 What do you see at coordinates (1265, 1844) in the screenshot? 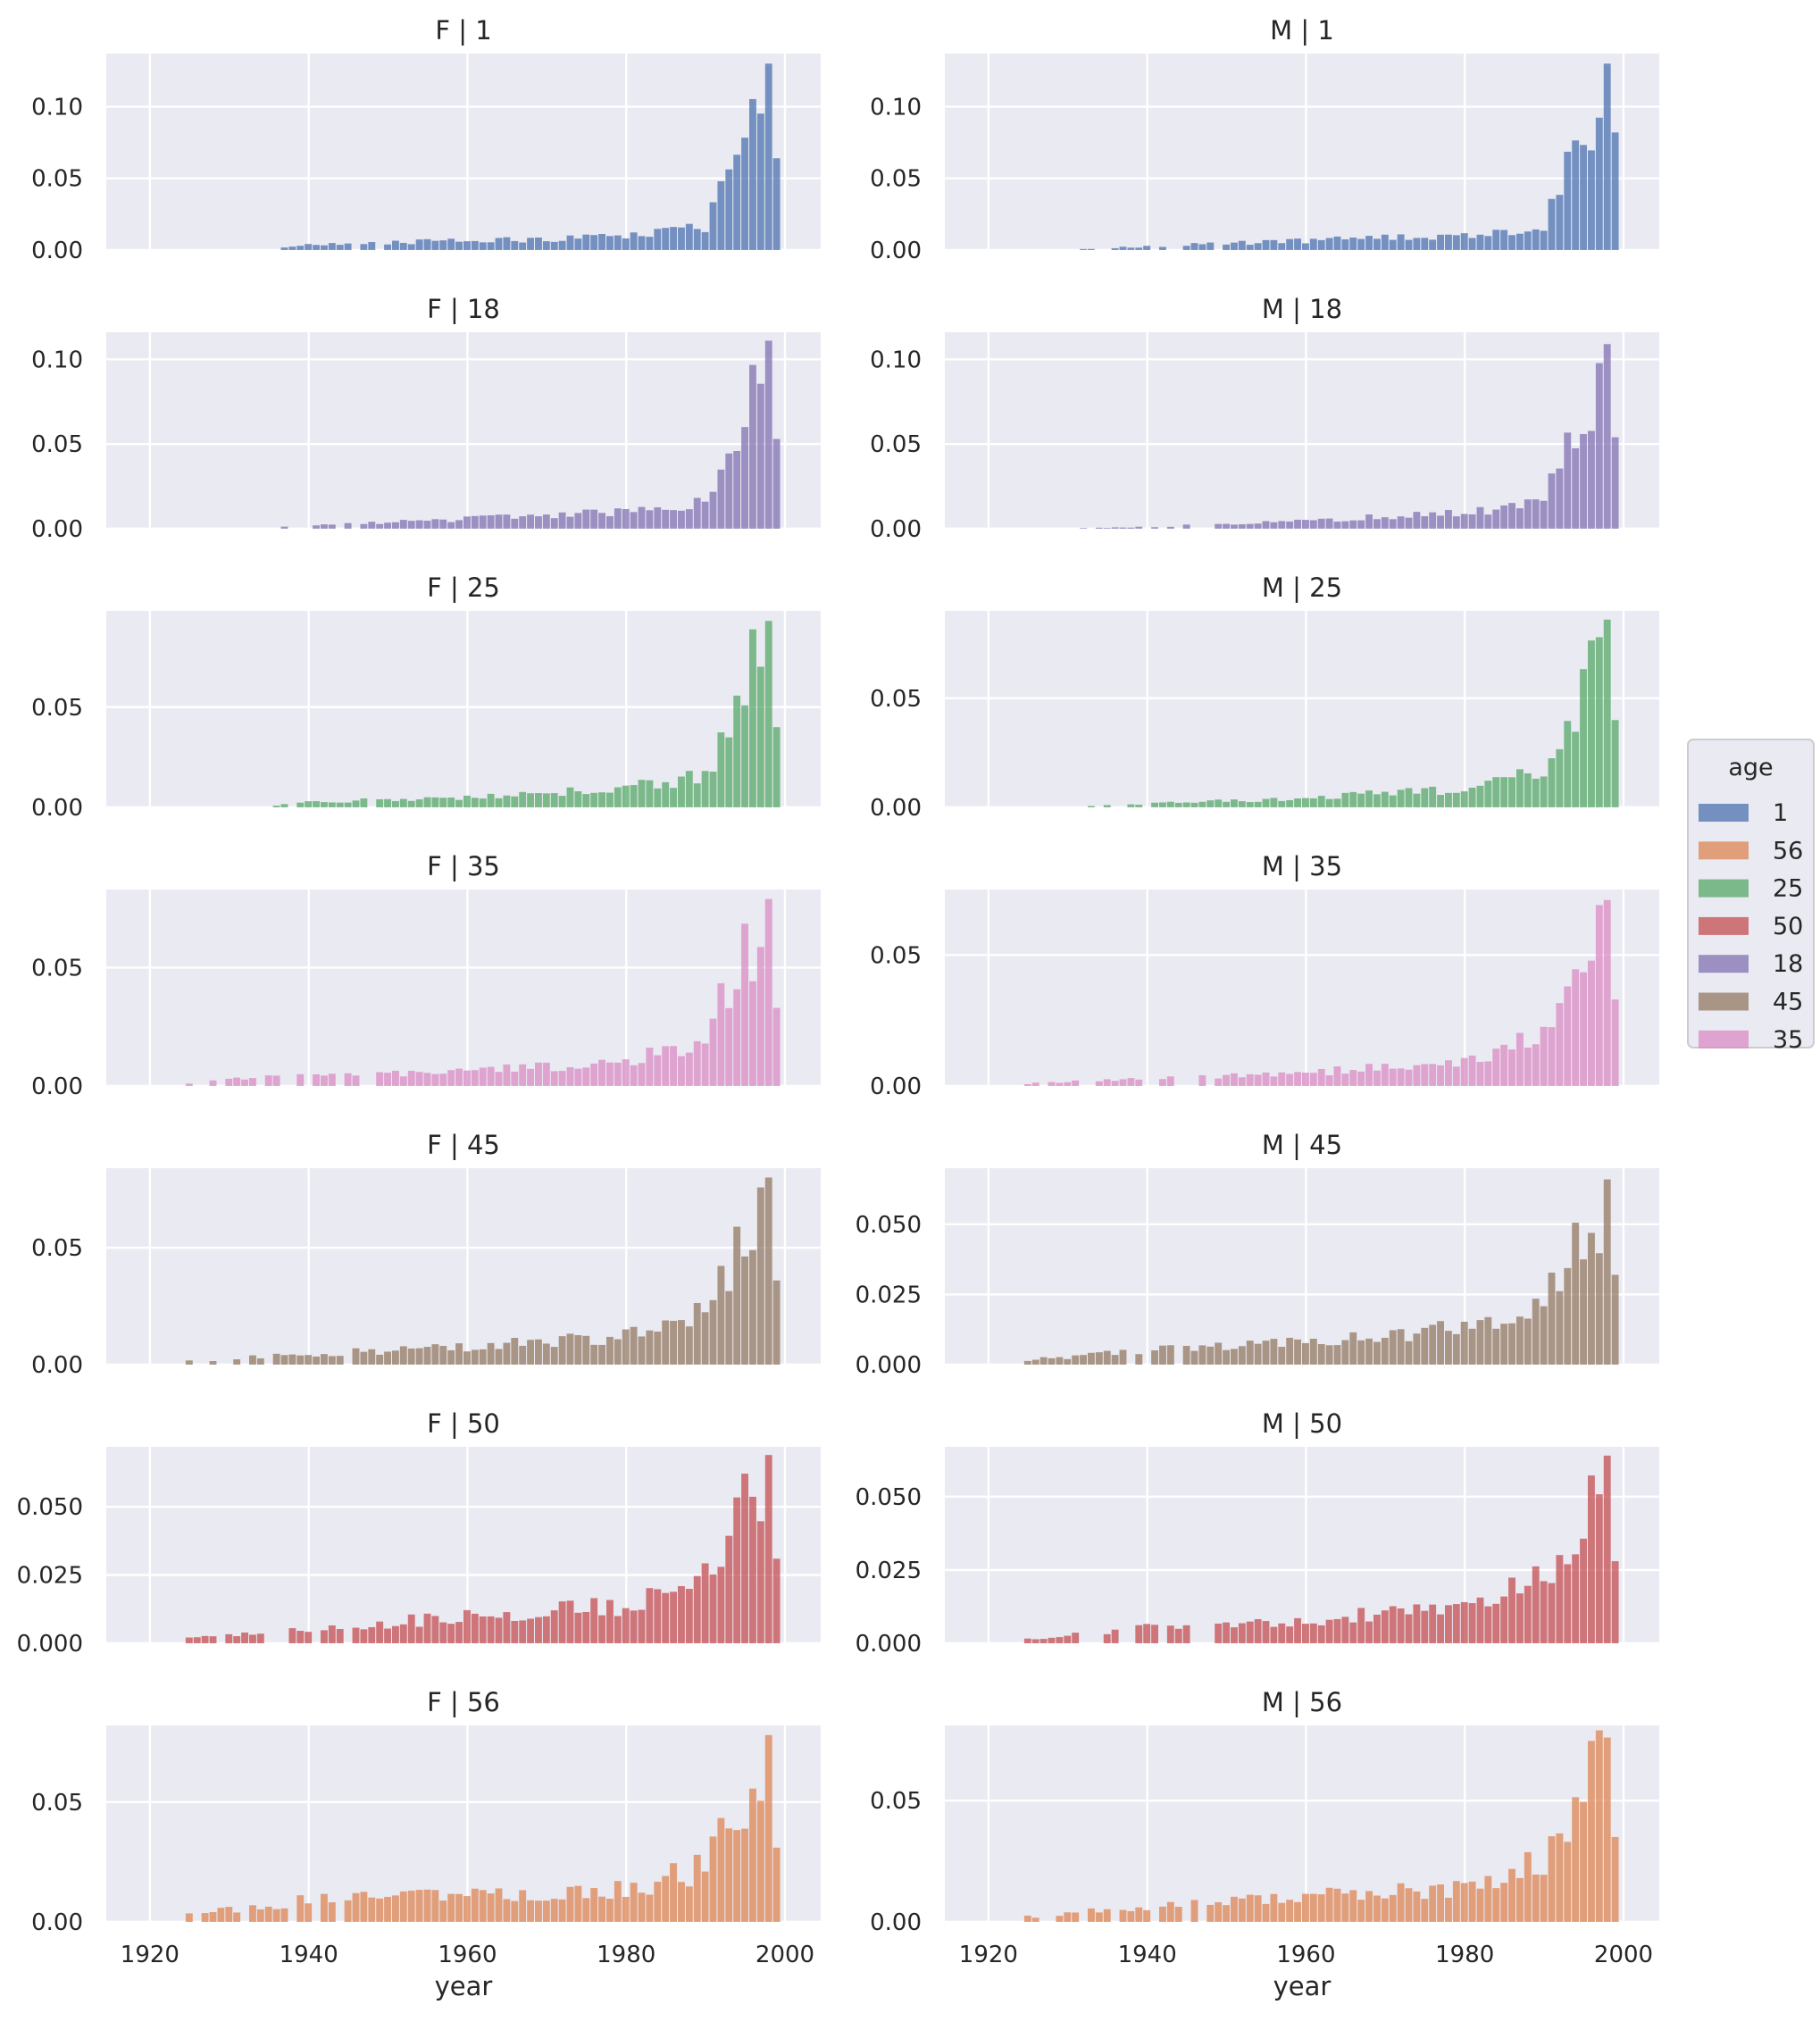
I see `facet-panel: 0.00 0.05 M | 56 1920 1940 1960 1980 2000 year` at bounding box center [1265, 1844].